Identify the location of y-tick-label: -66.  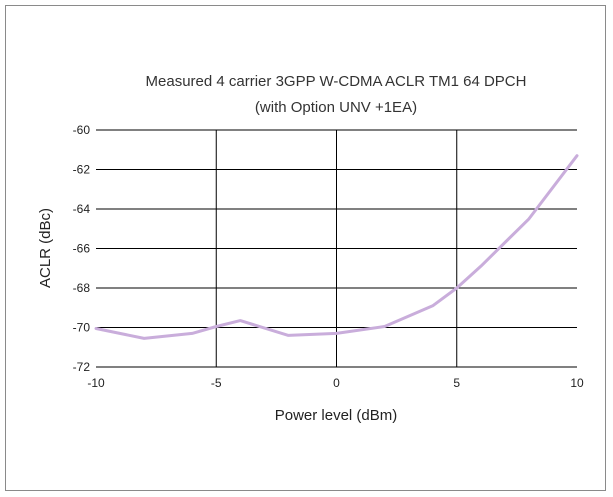
(82, 249).